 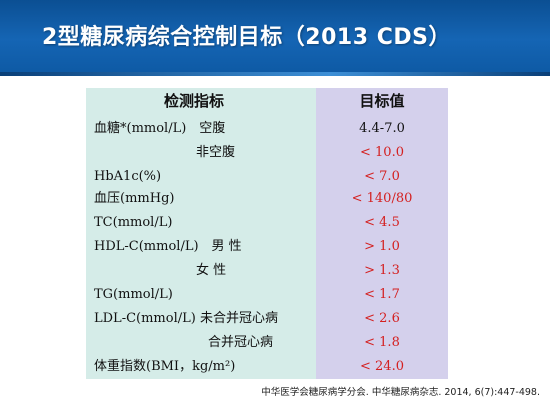 I want to click on target-cell: < 2.6, so click(x=382, y=318).